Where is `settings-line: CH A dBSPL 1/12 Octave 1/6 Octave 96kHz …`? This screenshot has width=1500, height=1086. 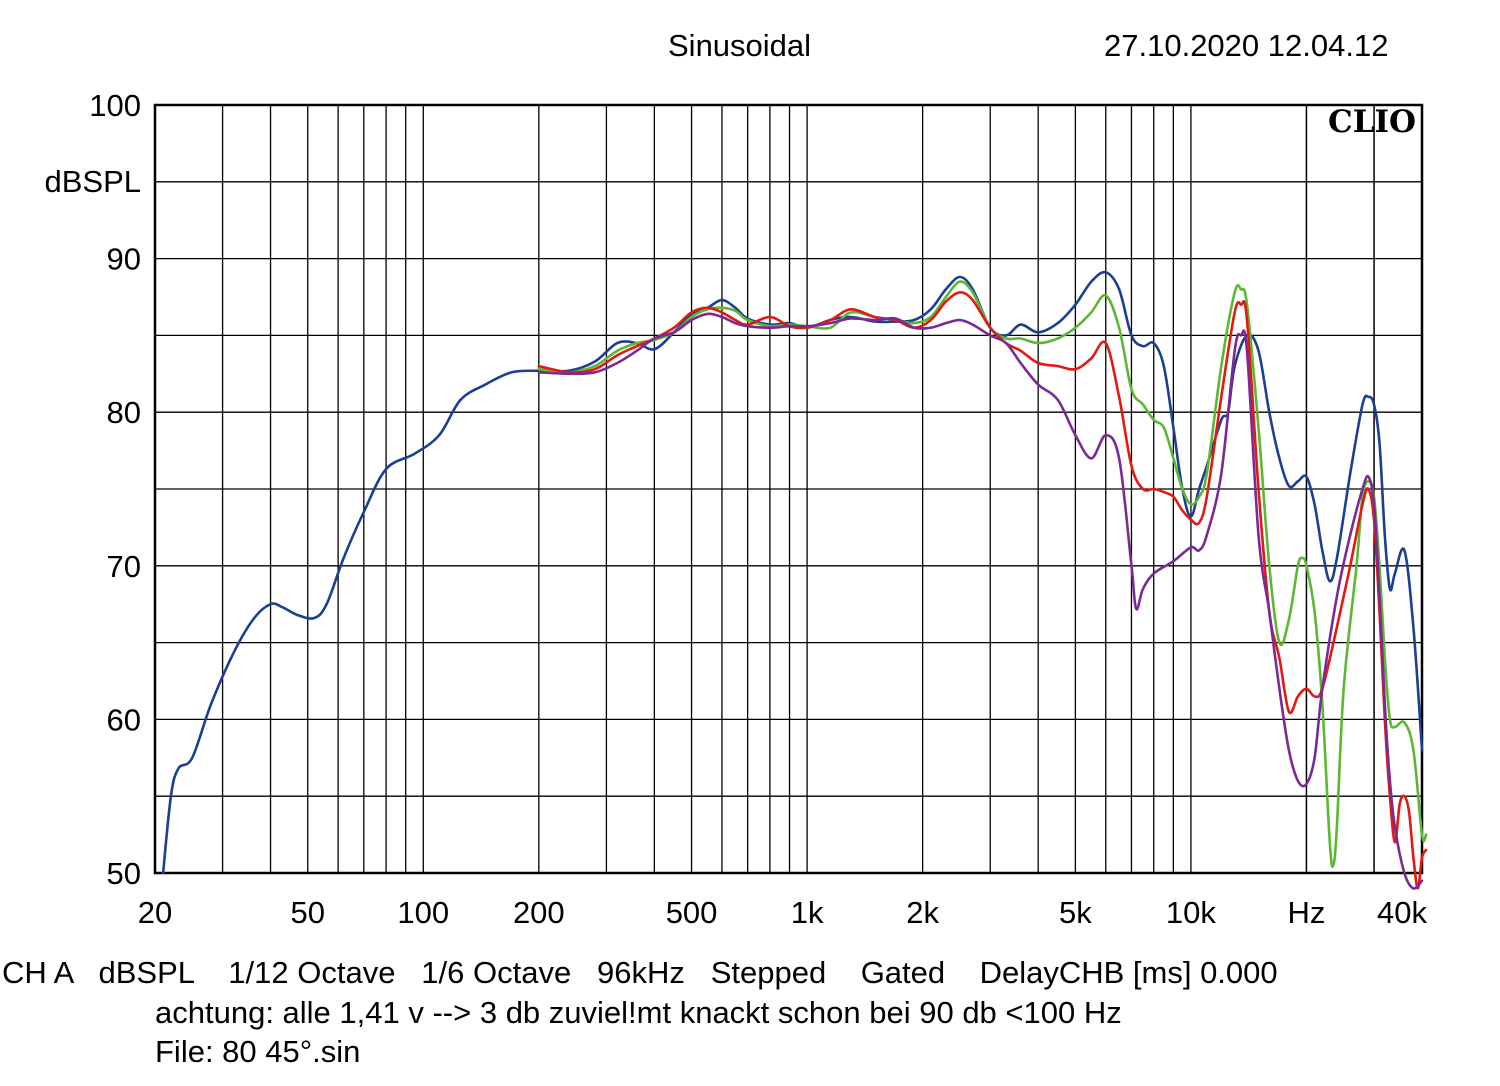 settings-line: CH A dBSPL 1/12 Octave 1/6 Octave 96kHz … is located at coordinates (640, 972).